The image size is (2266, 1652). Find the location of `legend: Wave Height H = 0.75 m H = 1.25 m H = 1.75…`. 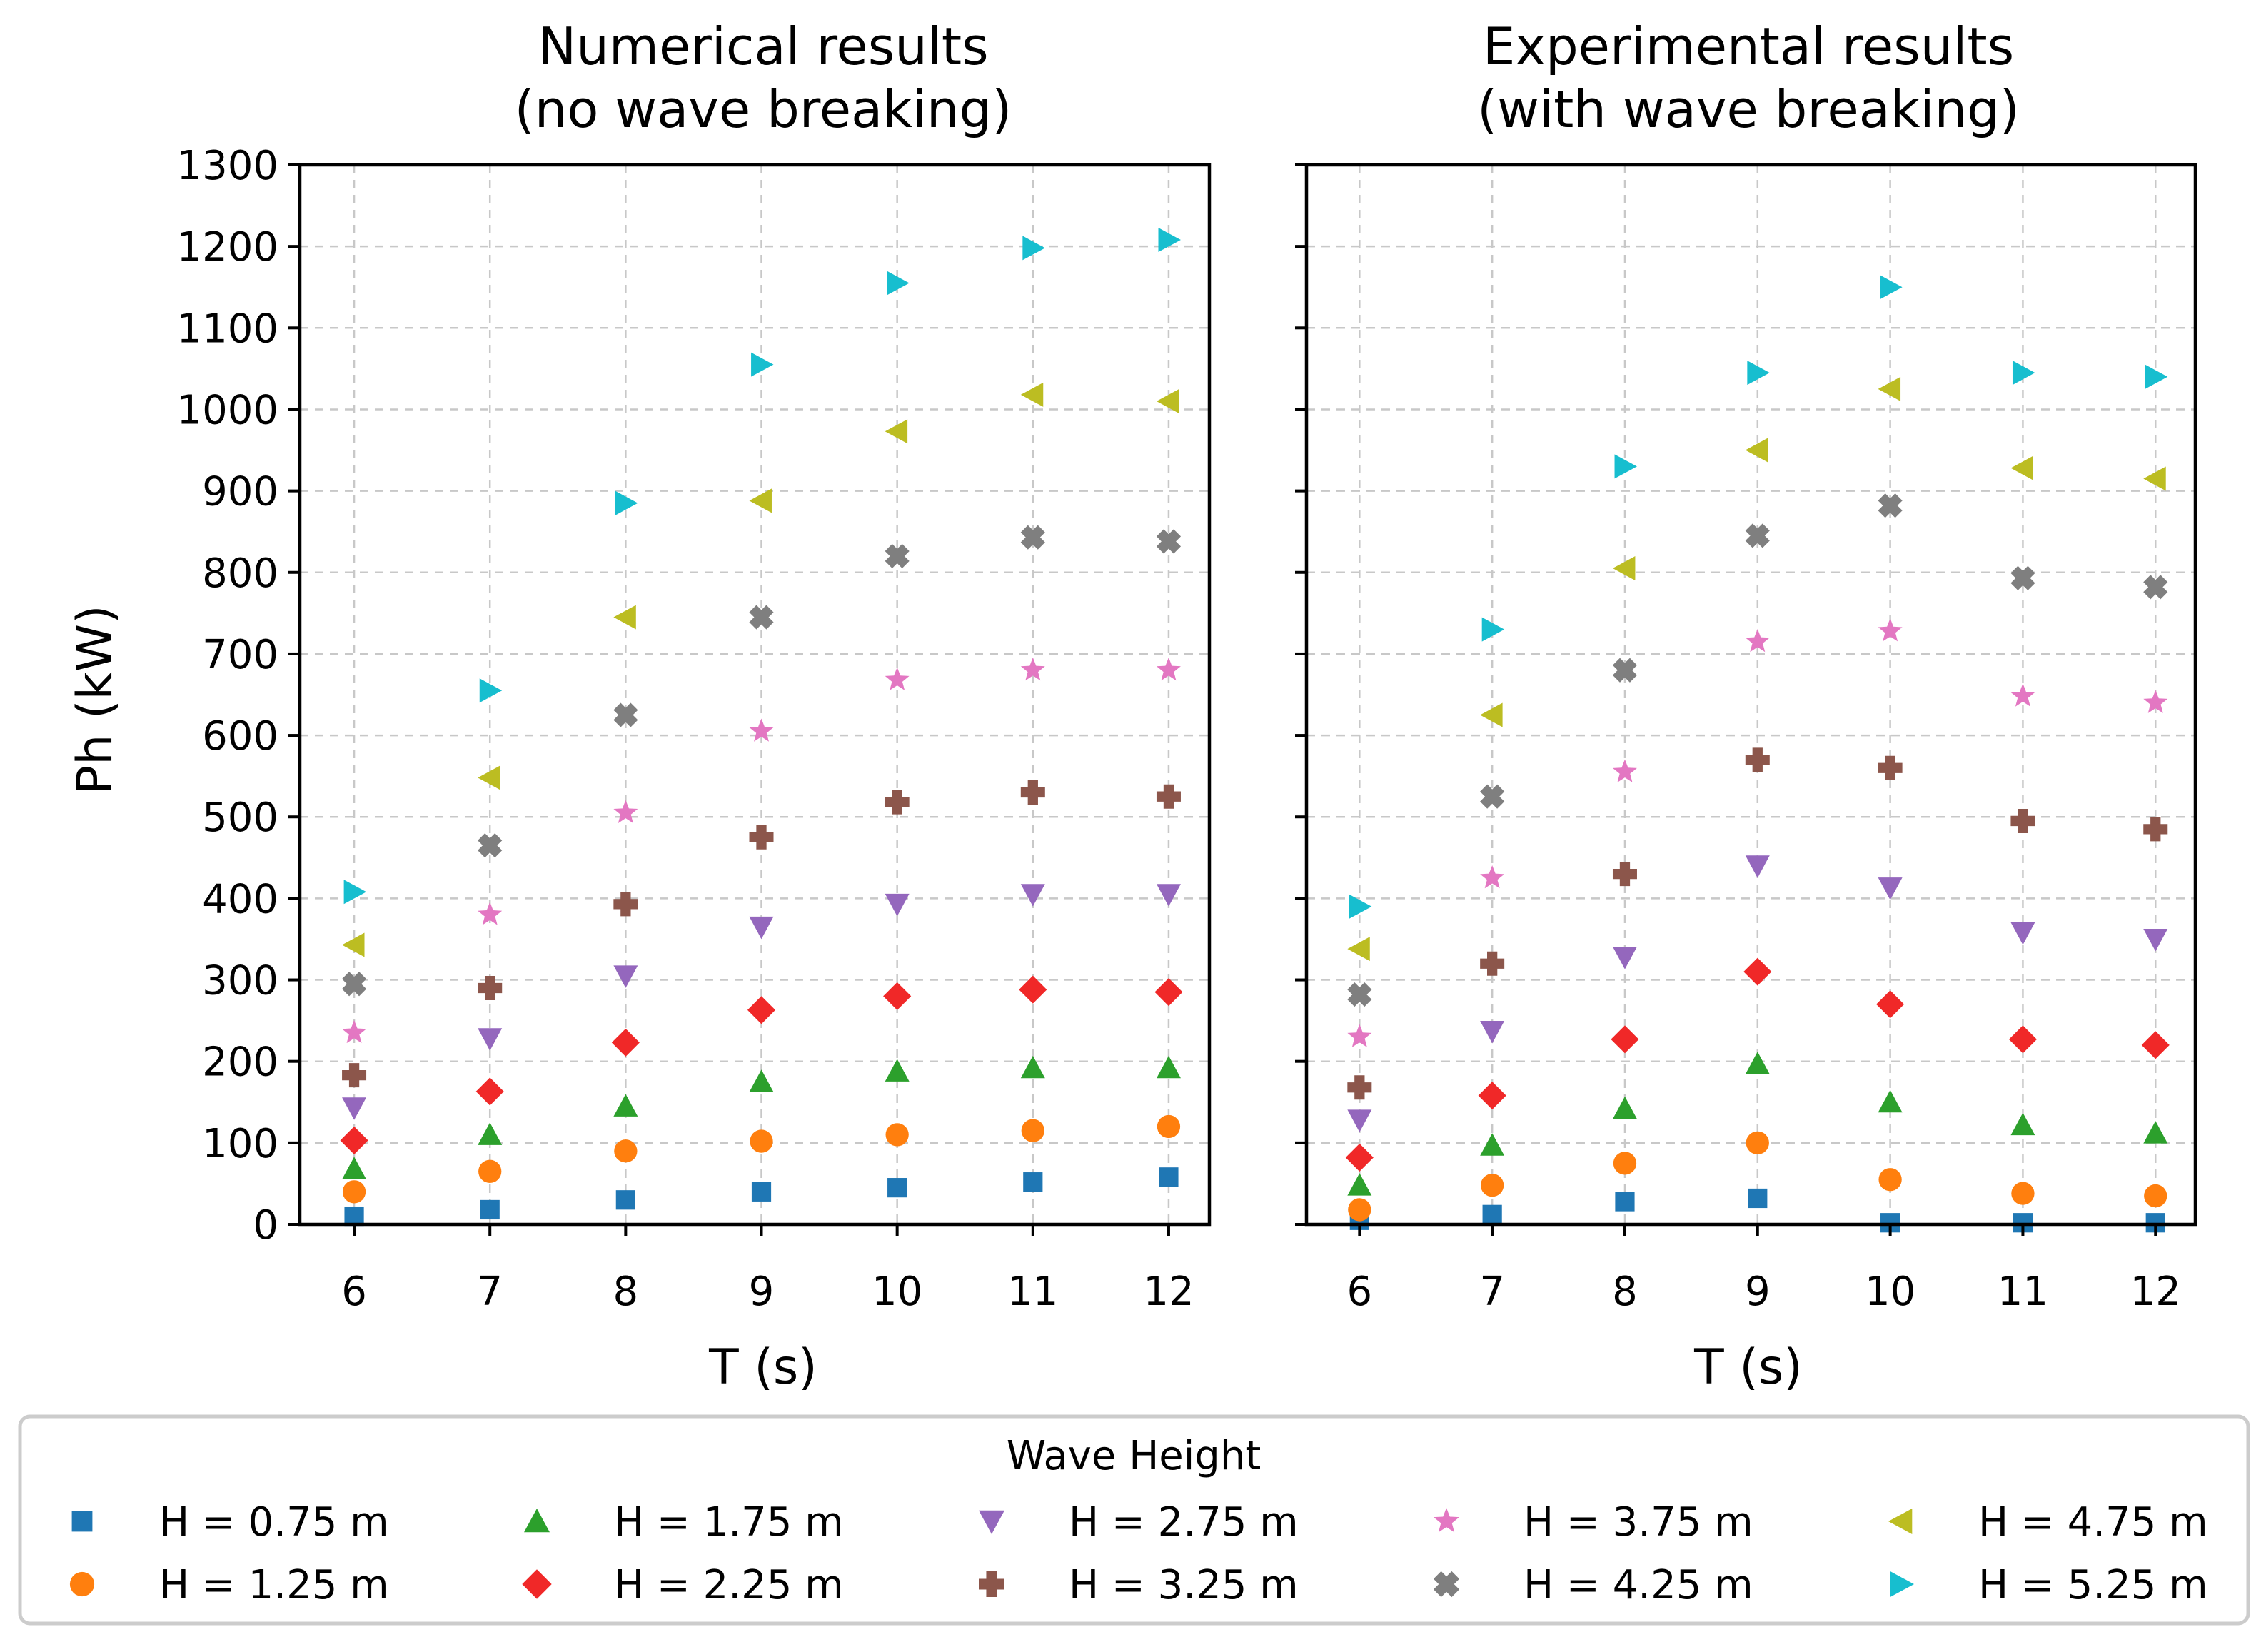

legend: Wave Height H = 0.75 m H = 1.25 m H = 1.75… is located at coordinates (1134, 1520).